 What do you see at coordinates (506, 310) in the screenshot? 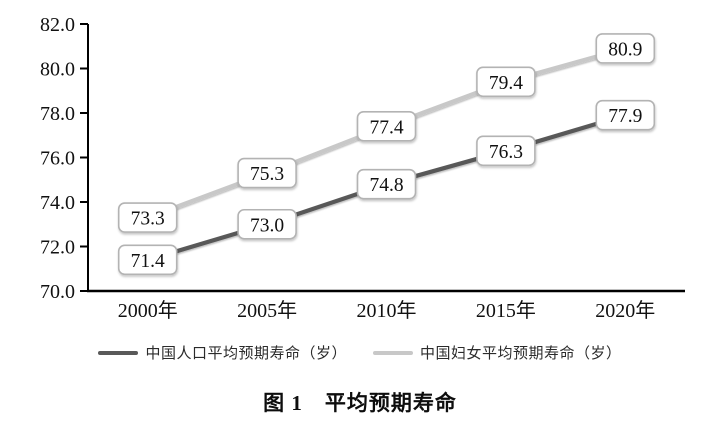
I see `x-tick-label: 2015年` at bounding box center [506, 310].